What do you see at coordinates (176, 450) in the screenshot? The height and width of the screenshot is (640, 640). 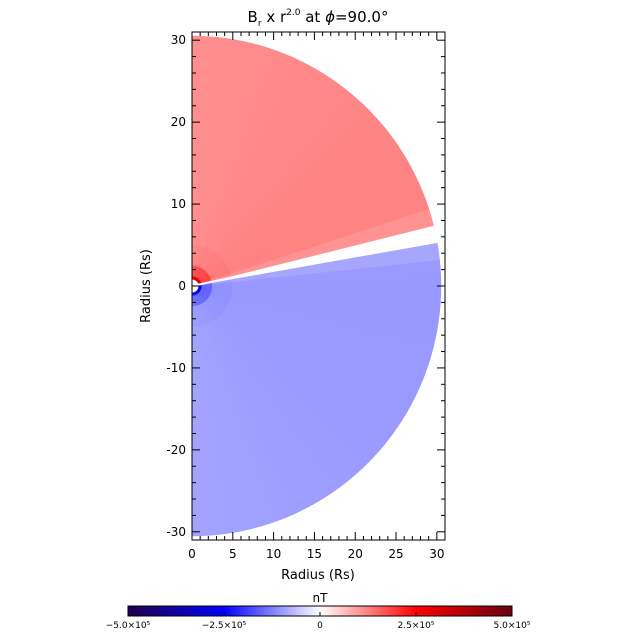 I see `y-tick-label: -20` at bounding box center [176, 450].